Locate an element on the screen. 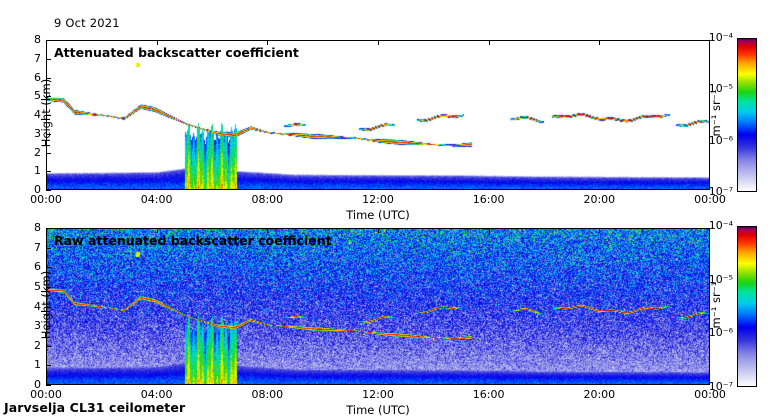 The image size is (780, 420). date-label: 9 Oct 2021 is located at coordinates (87, 23).